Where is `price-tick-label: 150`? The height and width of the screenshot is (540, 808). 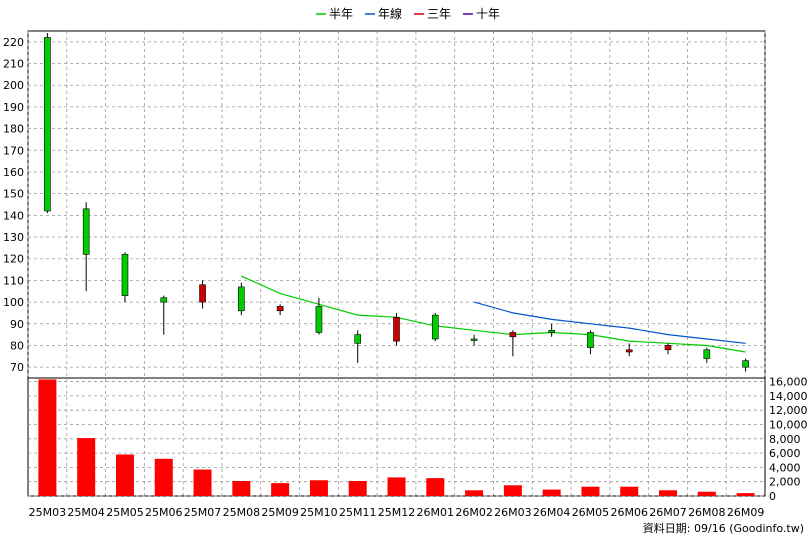
price-tick-label: 150 is located at coordinates (13, 194).